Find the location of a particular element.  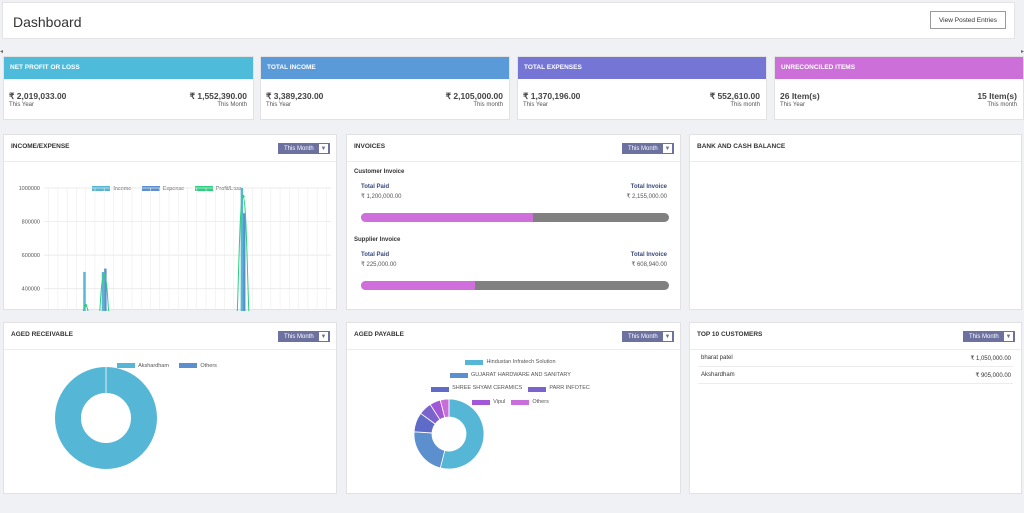

invoices-filter-select: This Month ▼ is located at coordinates (648, 148).